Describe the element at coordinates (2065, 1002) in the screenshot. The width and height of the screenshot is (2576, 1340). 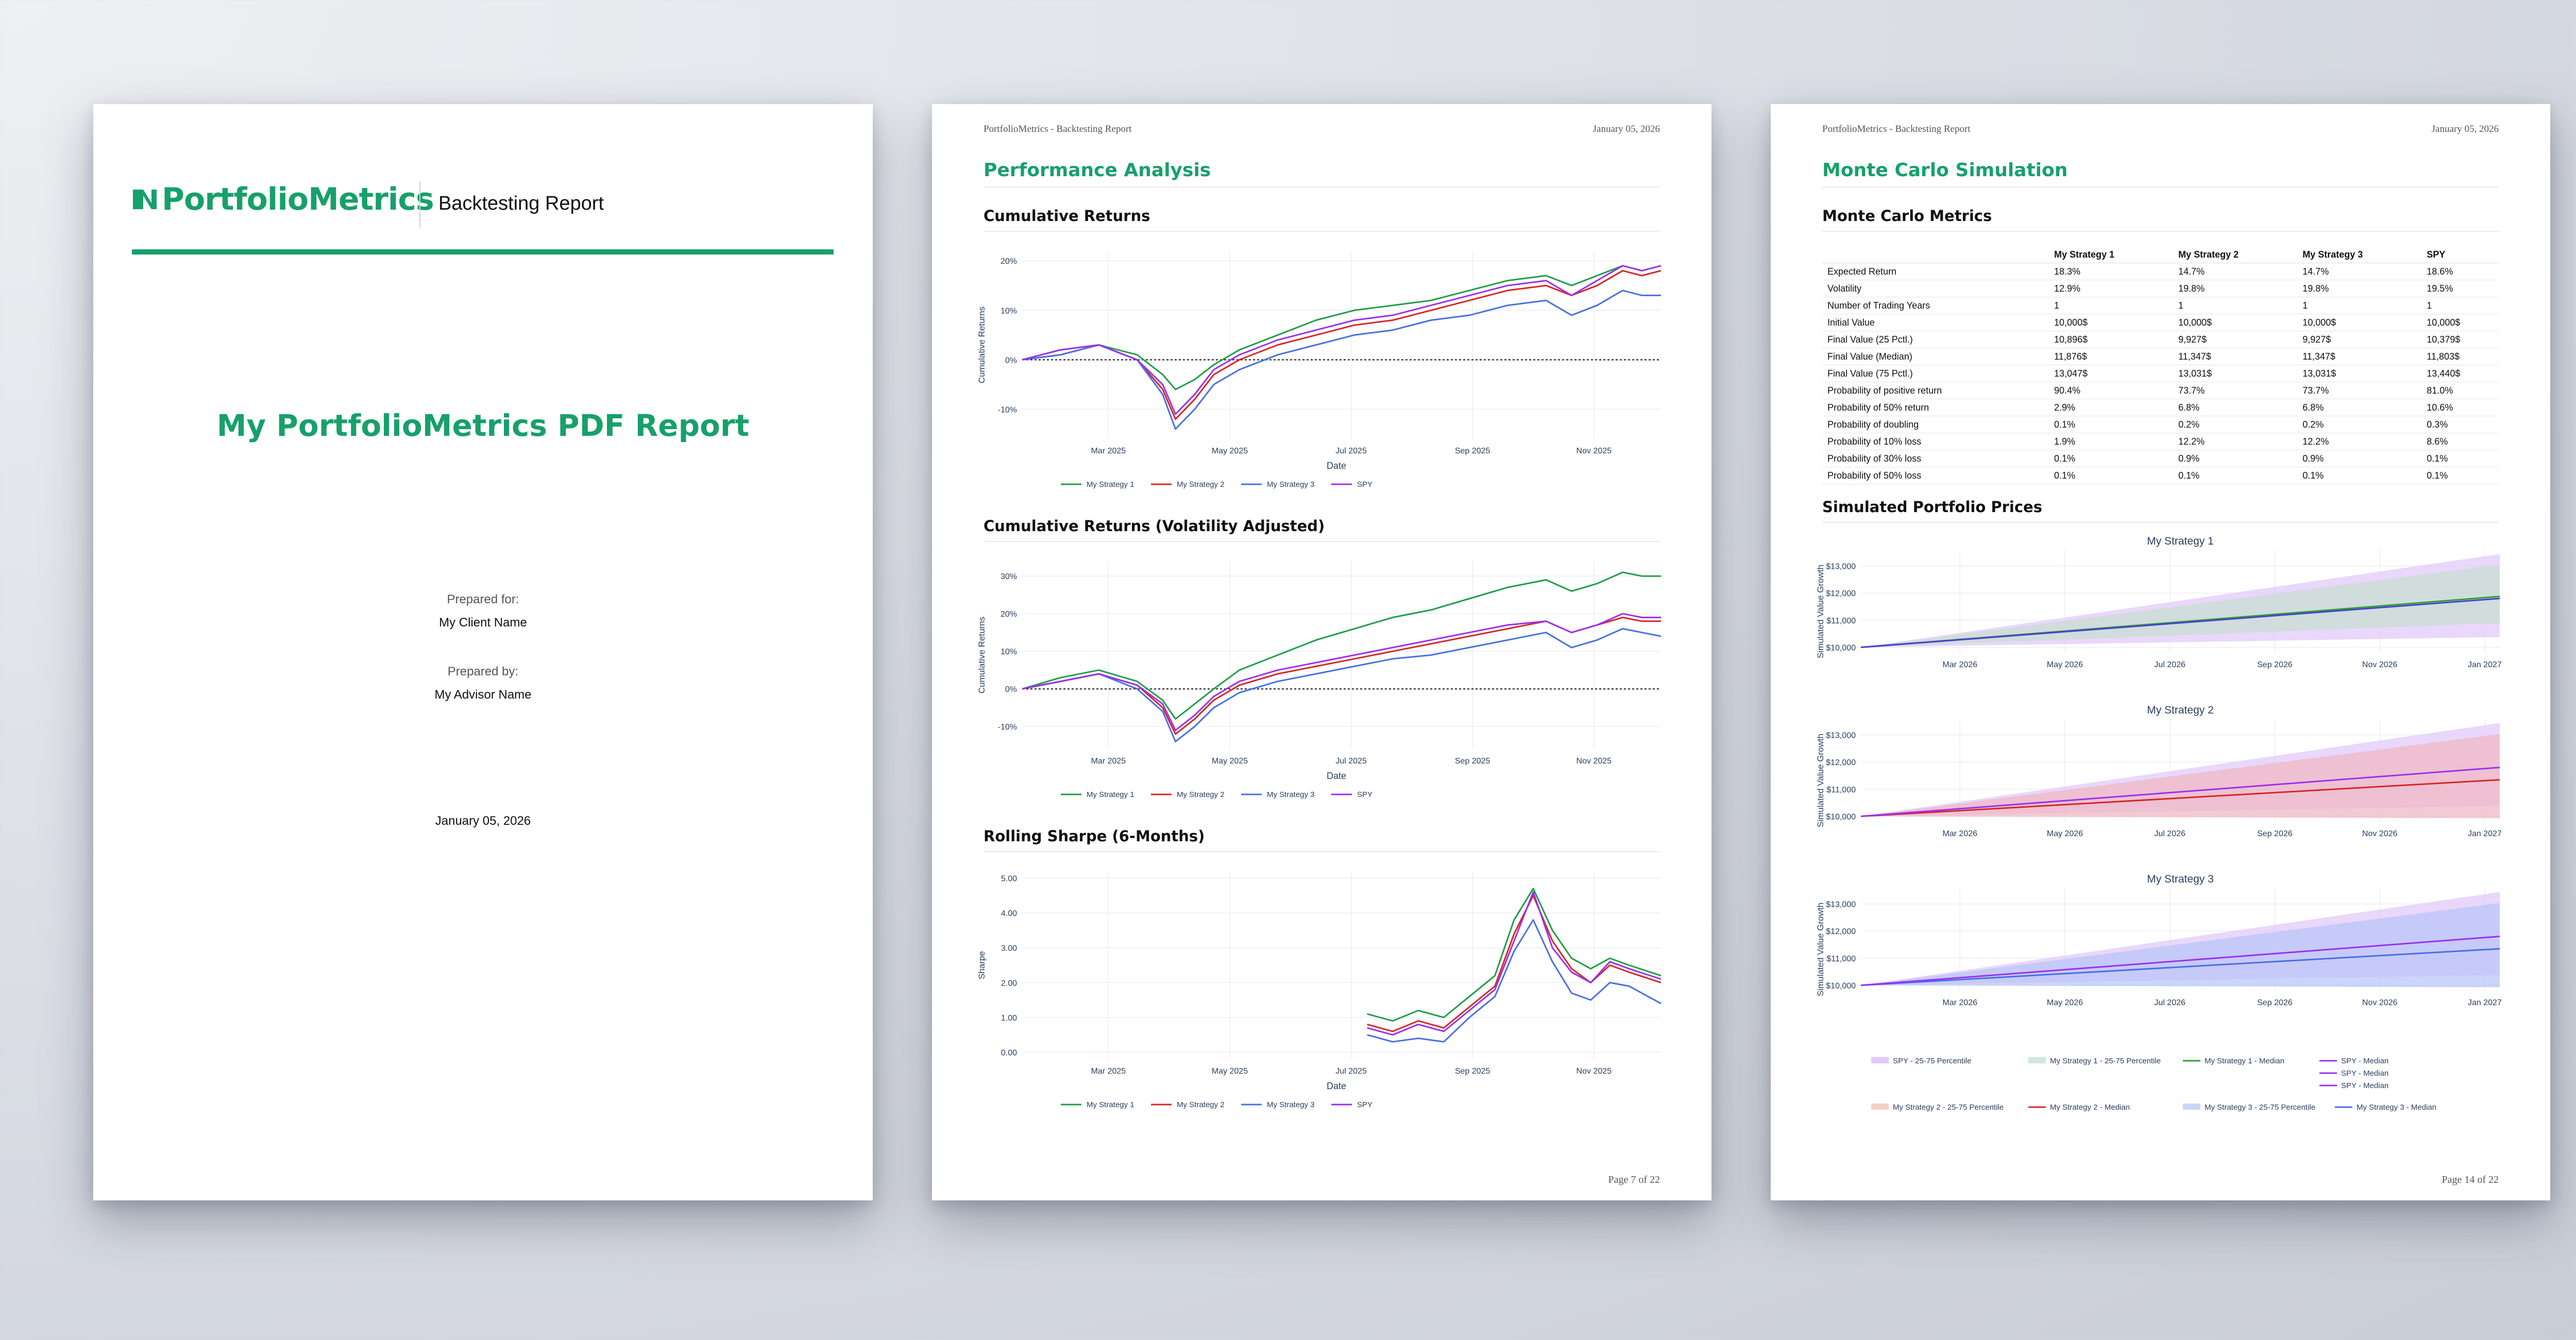
I see `x-tick-label: May 2026` at that location.